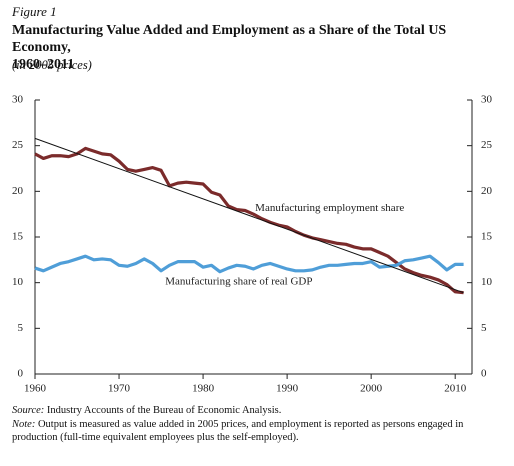 The image size is (514, 466). Describe the element at coordinates (18, 282) in the screenshot. I see `y-tick-label: 10` at that location.